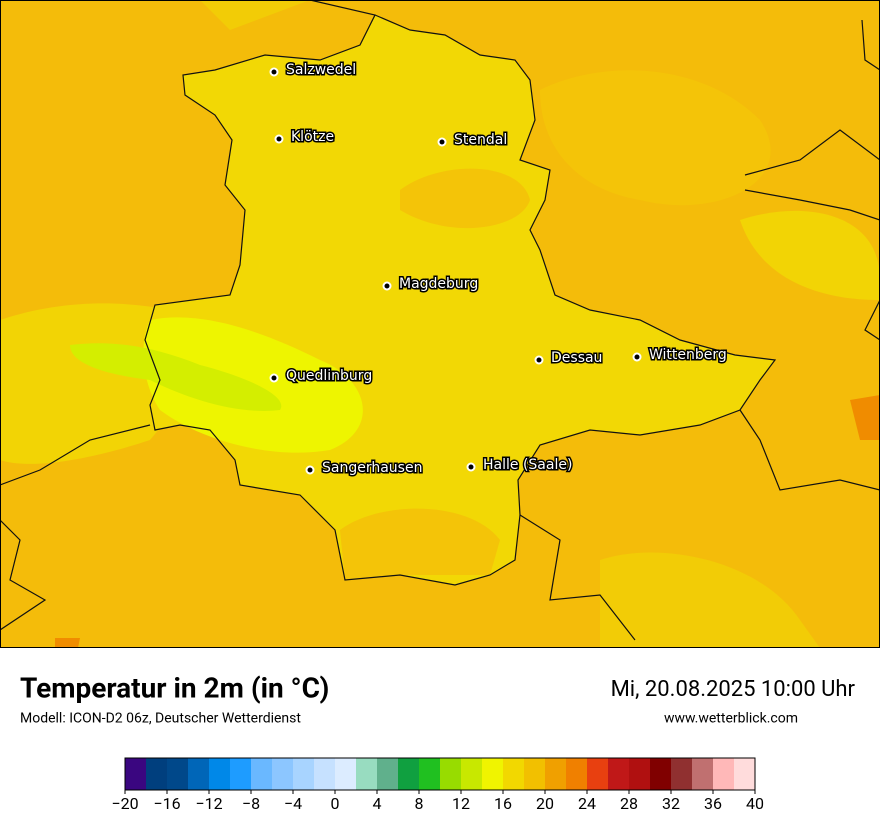 The width and height of the screenshot is (880, 834). I want to click on website: www.wetterblick.com, so click(731, 719).